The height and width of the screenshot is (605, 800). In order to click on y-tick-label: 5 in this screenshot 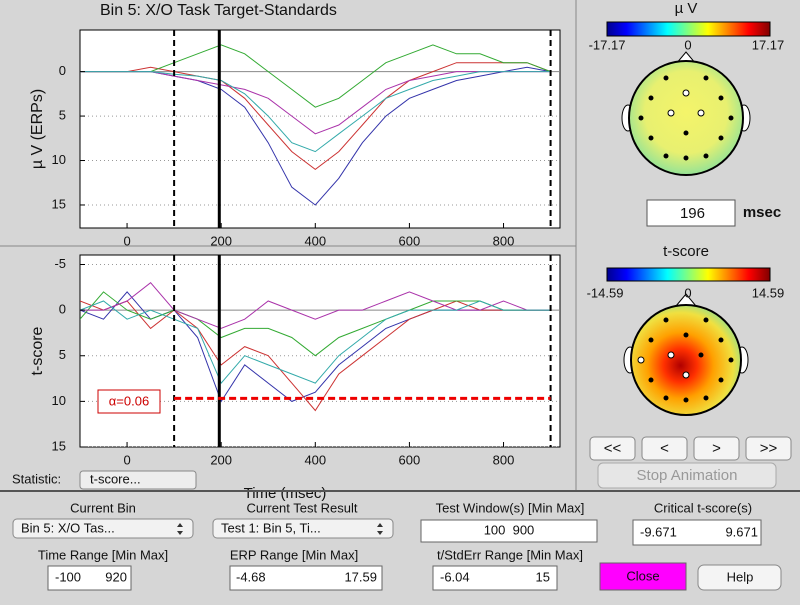, I will do `click(62, 354)`.